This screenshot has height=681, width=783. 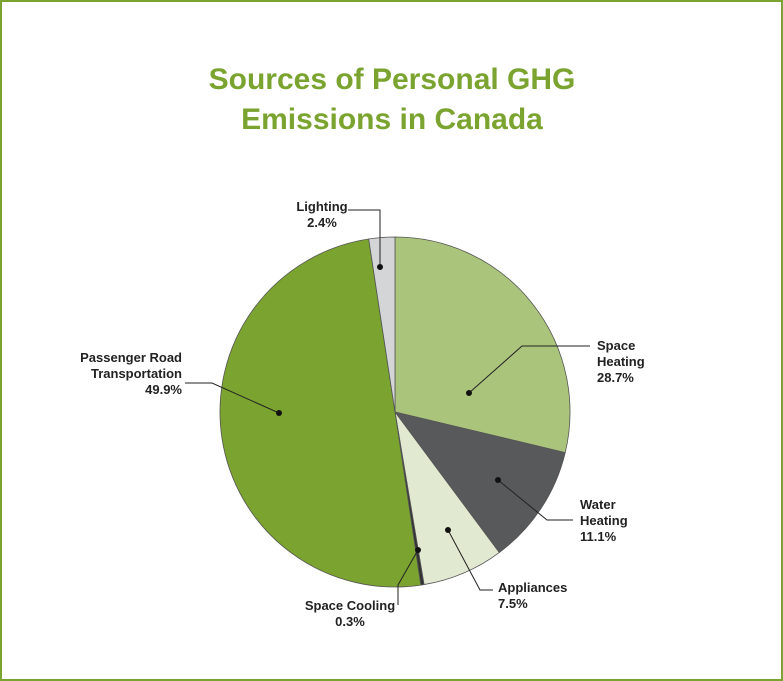 What do you see at coordinates (350, 605) in the screenshot?
I see `category-label: Space Cooling` at bounding box center [350, 605].